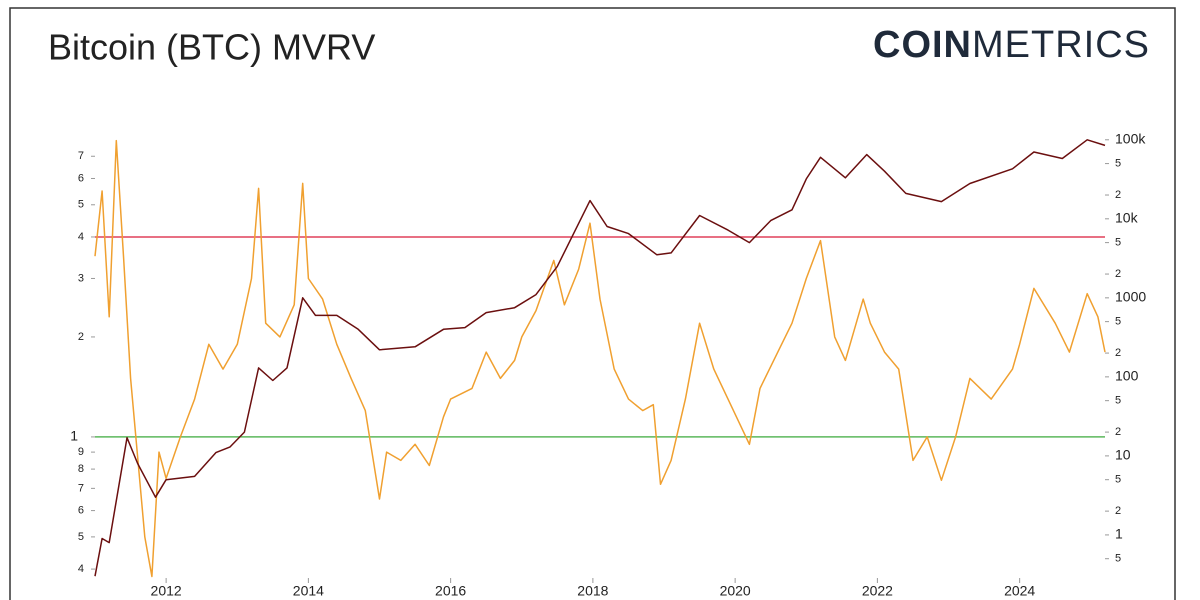 The height and width of the screenshot is (600, 1200). I want to click on brand-logo: COINMETRICS, so click(1011, 45).